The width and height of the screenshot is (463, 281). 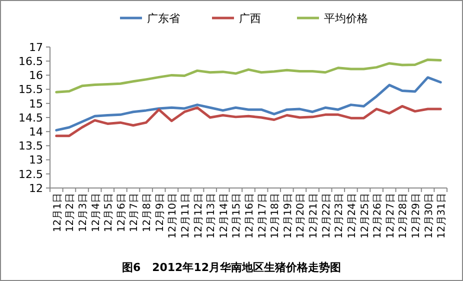 What do you see at coordinates (36, 103) in the screenshot?
I see `y-tick-label: 15` at bounding box center [36, 103].